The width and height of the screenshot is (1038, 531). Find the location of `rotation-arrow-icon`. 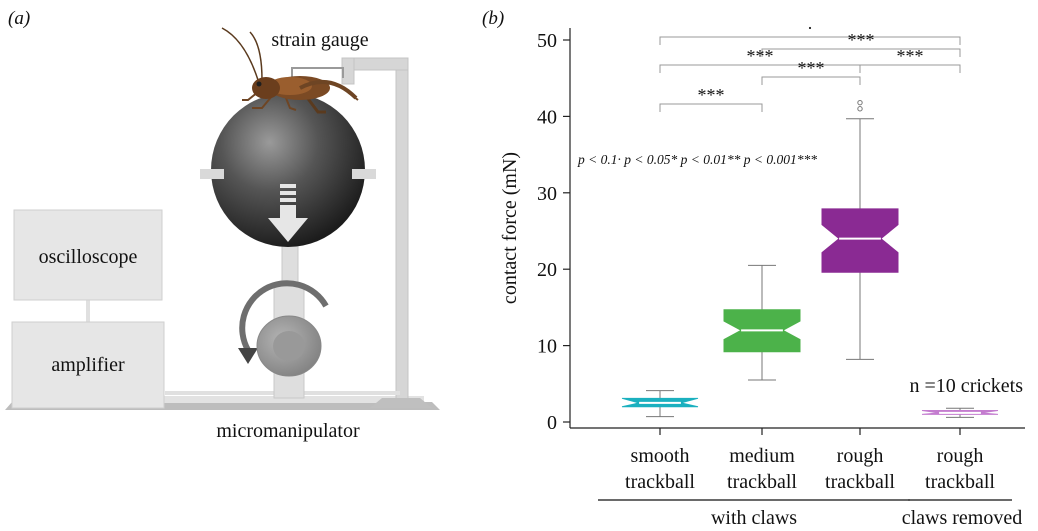

rotation-arrow-icon is located at coordinates (284, 316).